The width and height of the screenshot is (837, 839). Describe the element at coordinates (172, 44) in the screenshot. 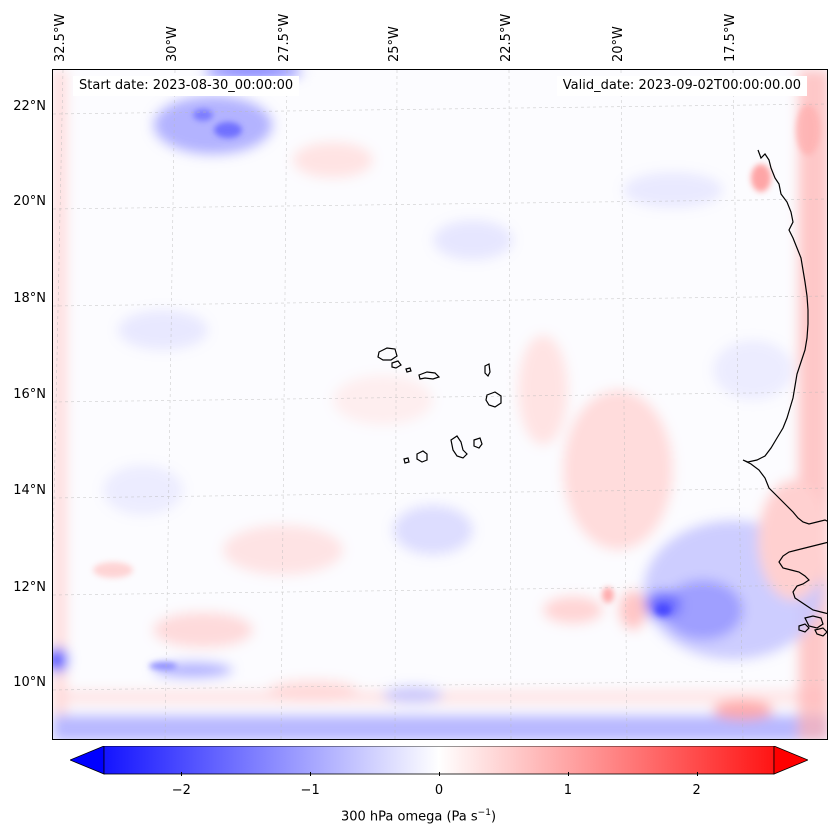

I see `longitude-label: 30°W` at that location.